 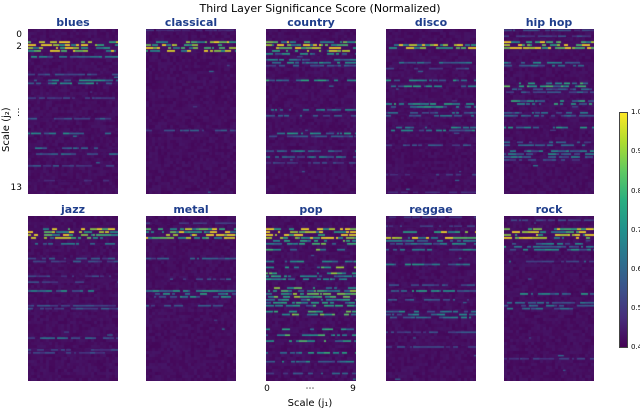 I want to click on heatmap-panel-blues: blues, so click(x=73, y=105).